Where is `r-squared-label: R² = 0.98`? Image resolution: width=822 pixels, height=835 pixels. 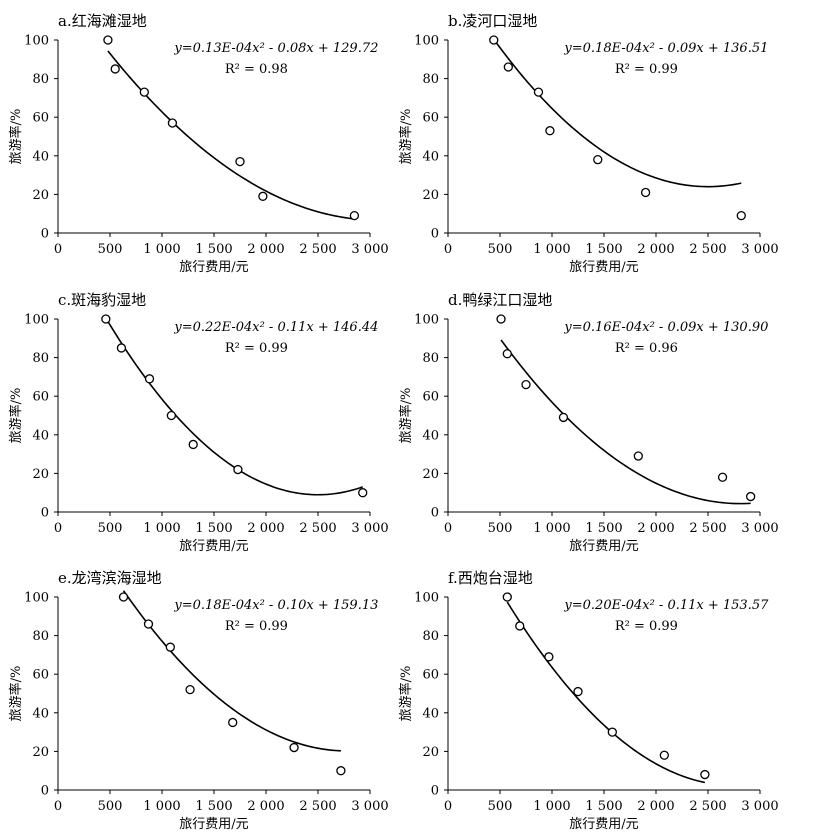
r-squared-label: R² = 0.98 is located at coordinates (256, 69).